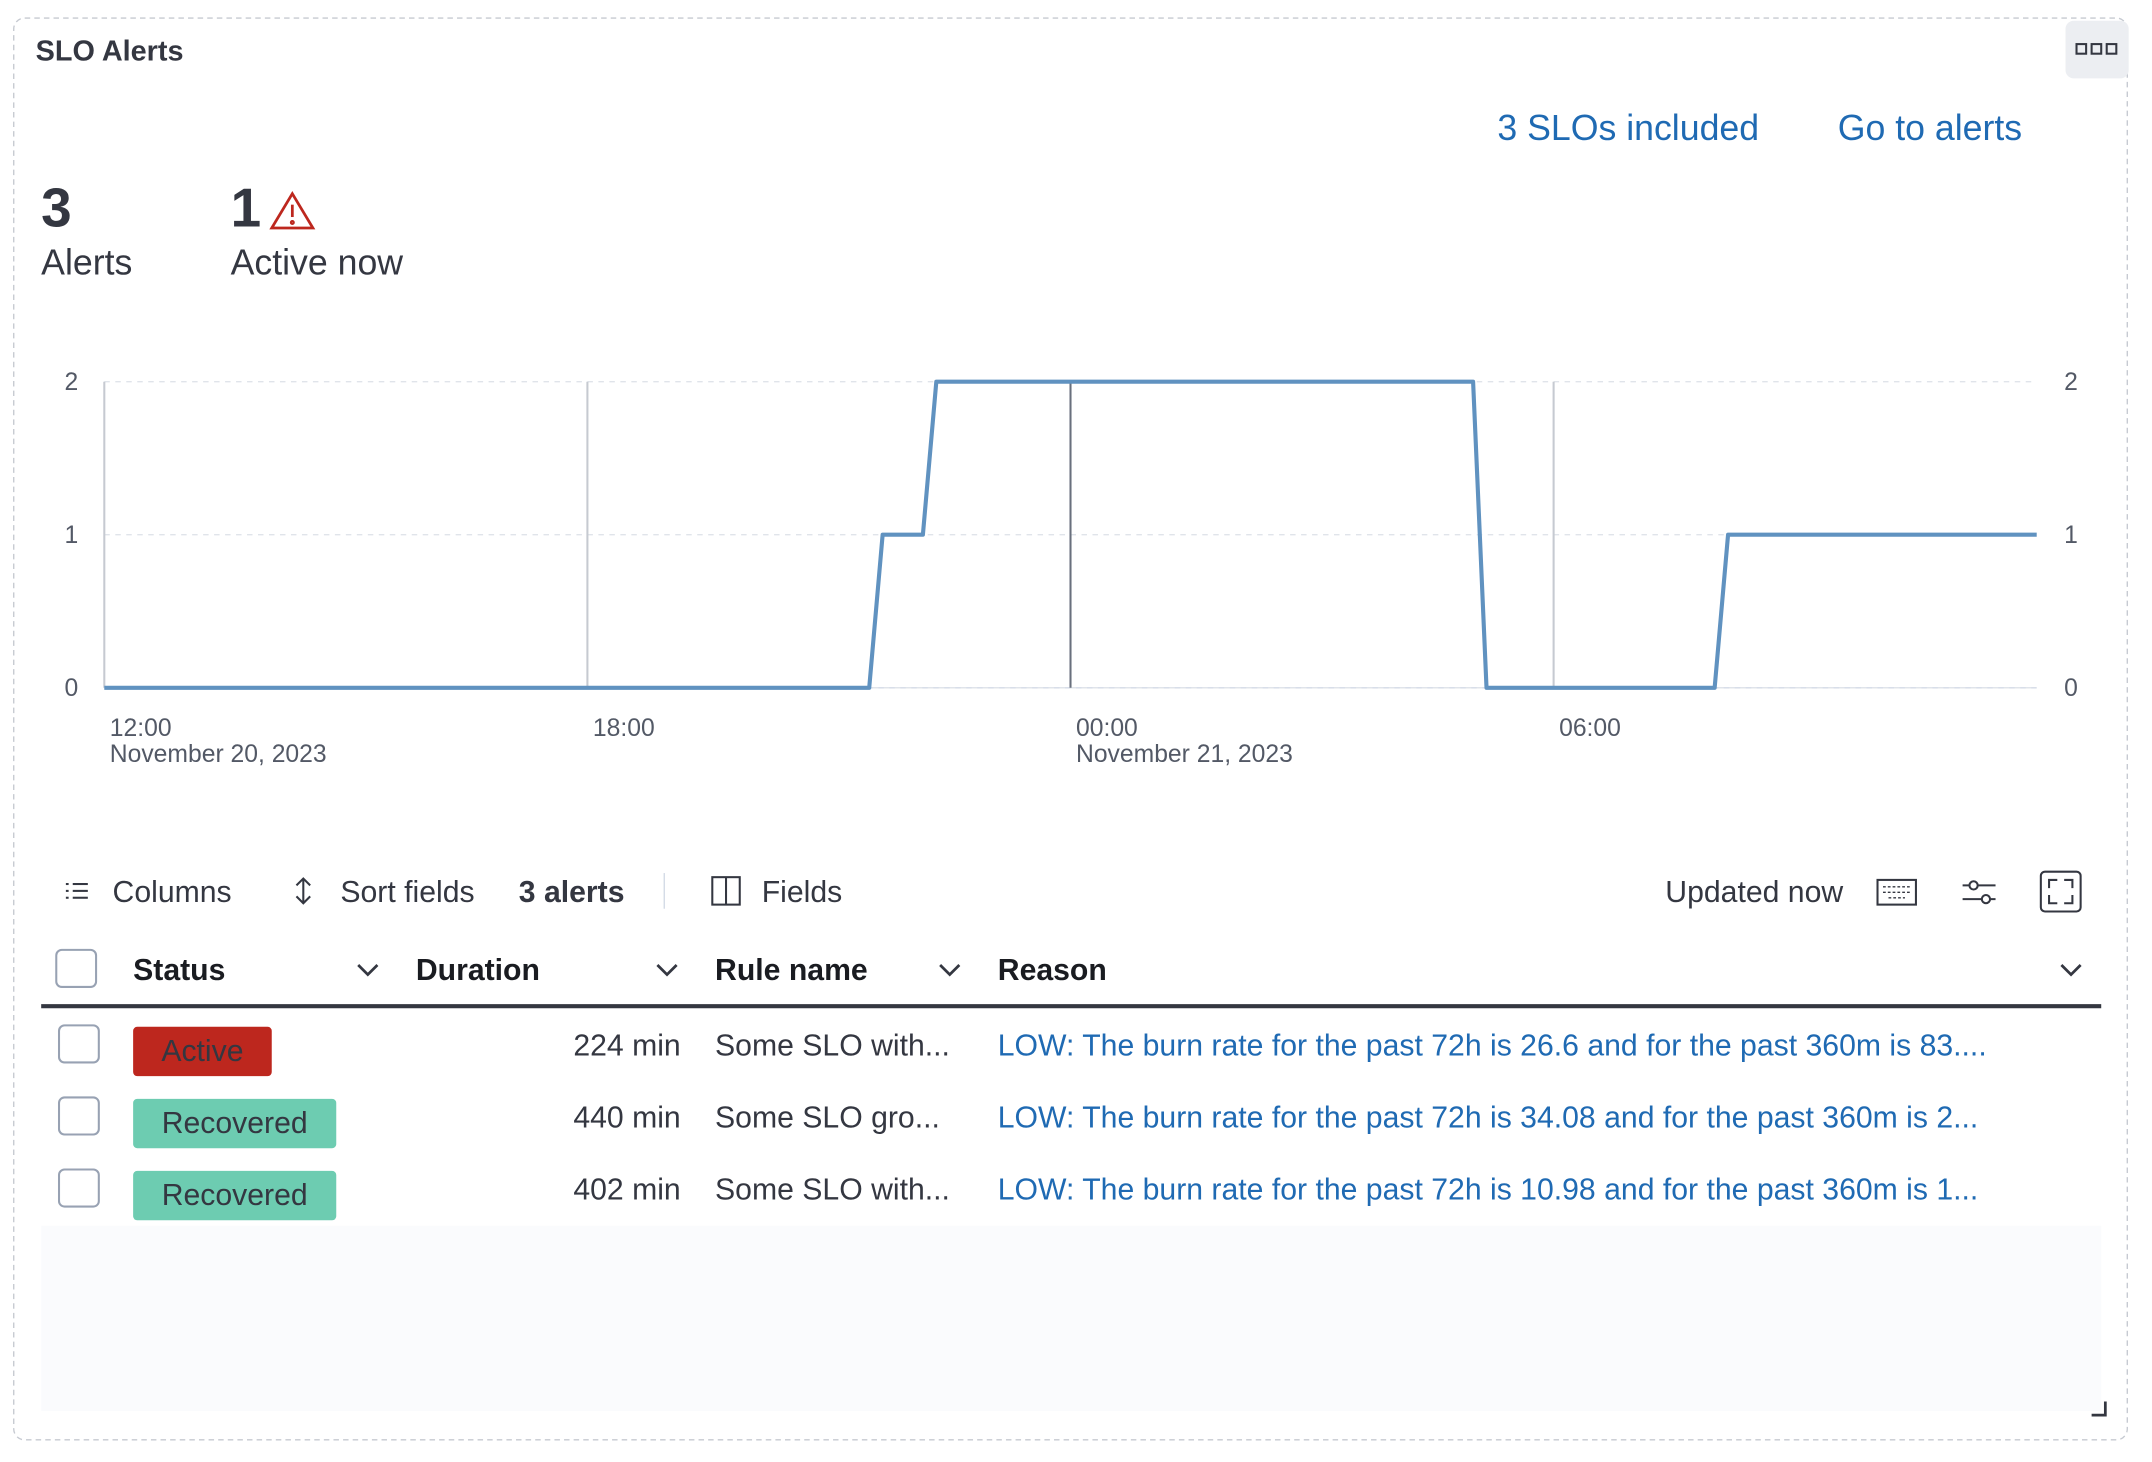 The height and width of the screenshot is (1462, 2152). What do you see at coordinates (179, 970) in the screenshot?
I see `column-header: Status` at bounding box center [179, 970].